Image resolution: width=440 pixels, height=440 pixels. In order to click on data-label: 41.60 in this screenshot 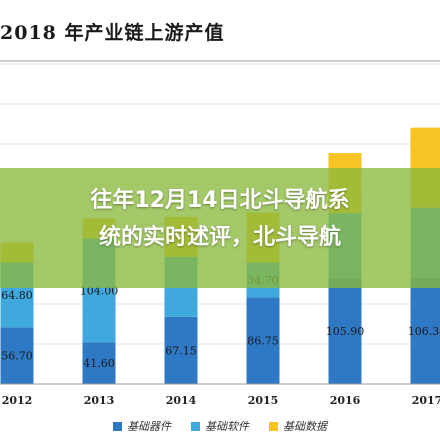, I will do `click(99, 363)`.